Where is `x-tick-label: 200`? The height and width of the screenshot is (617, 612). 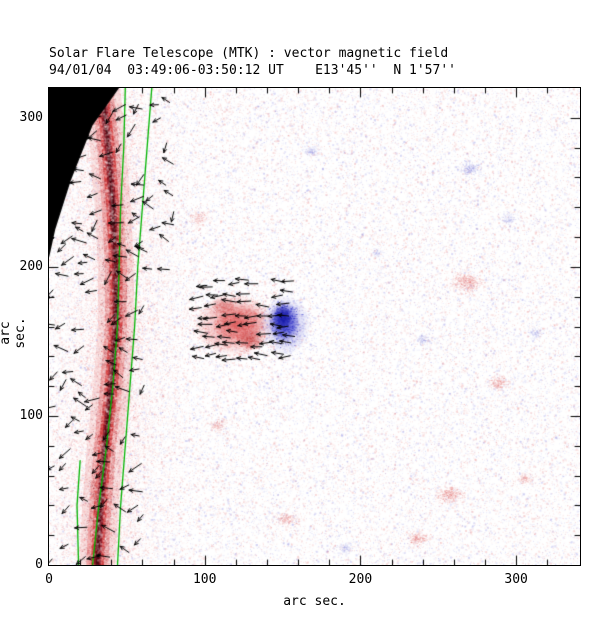
x-tick-label: 200 is located at coordinates (360, 579).